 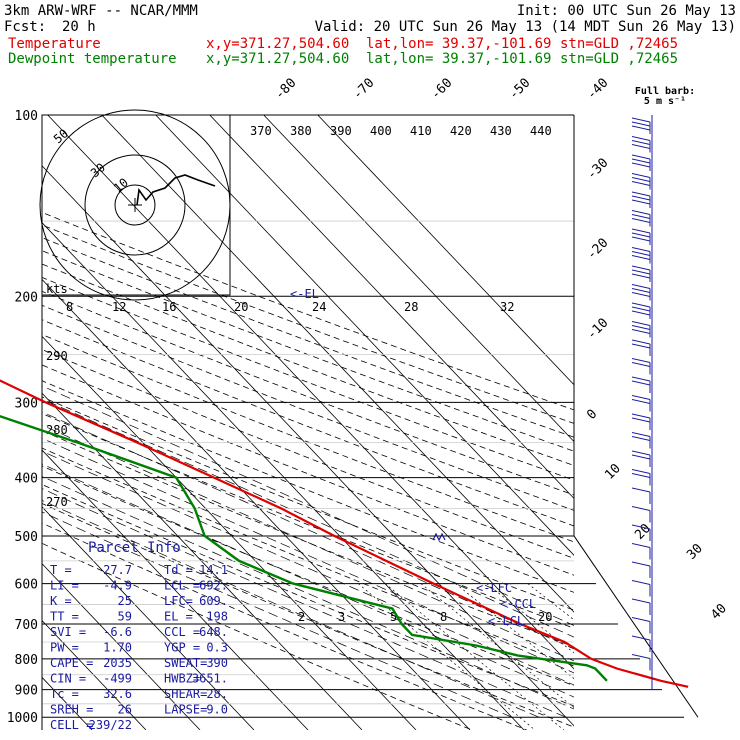 What do you see at coordinates (541, 131) in the screenshot?
I see `theta-label: 440` at bounding box center [541, 131].